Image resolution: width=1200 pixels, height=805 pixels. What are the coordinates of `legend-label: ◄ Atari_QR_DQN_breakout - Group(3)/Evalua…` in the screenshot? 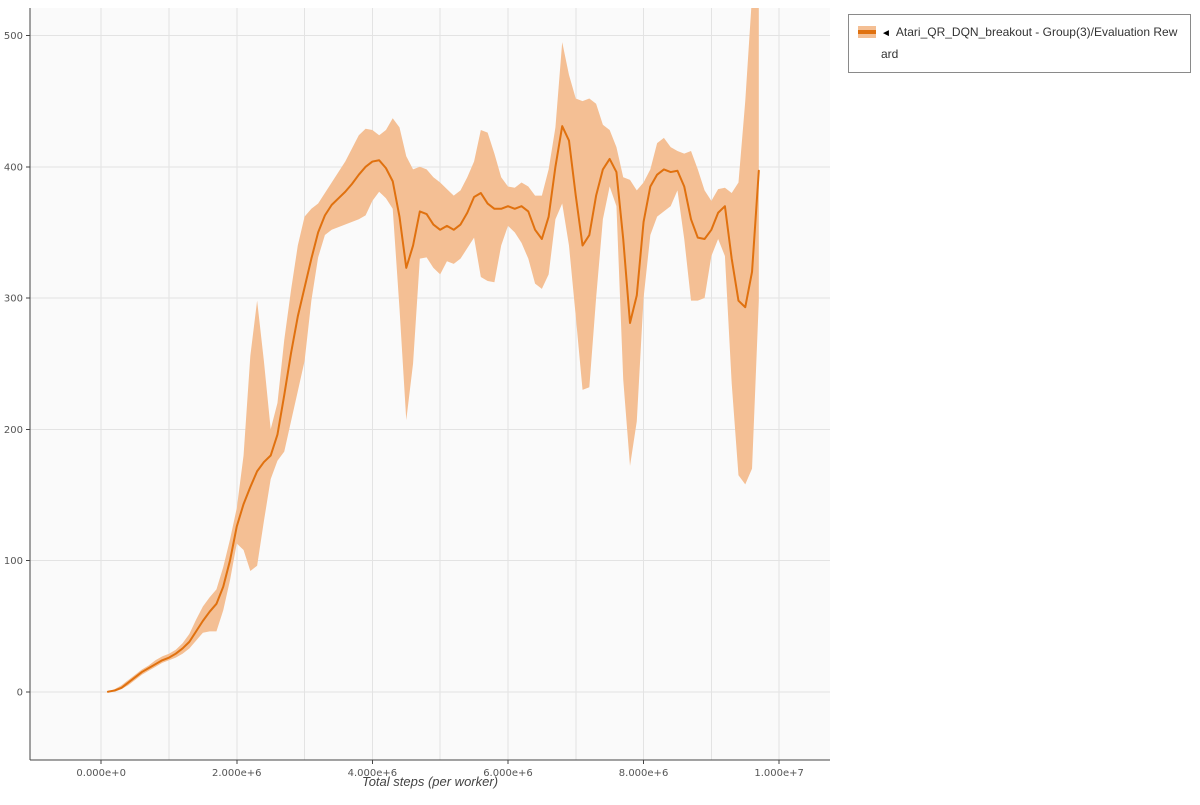 It's located at (1031, 43).